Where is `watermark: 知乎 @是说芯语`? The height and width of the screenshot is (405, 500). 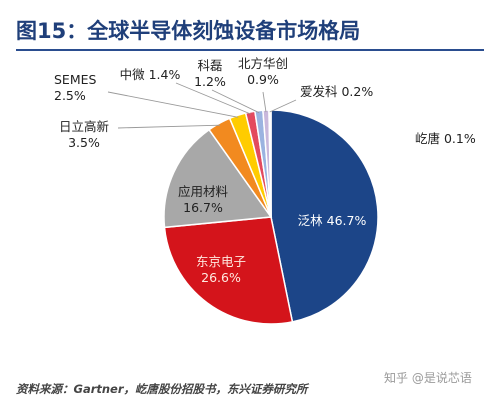 watermark: 知乎 @是说芯语 is located at coordinates (428, 377).